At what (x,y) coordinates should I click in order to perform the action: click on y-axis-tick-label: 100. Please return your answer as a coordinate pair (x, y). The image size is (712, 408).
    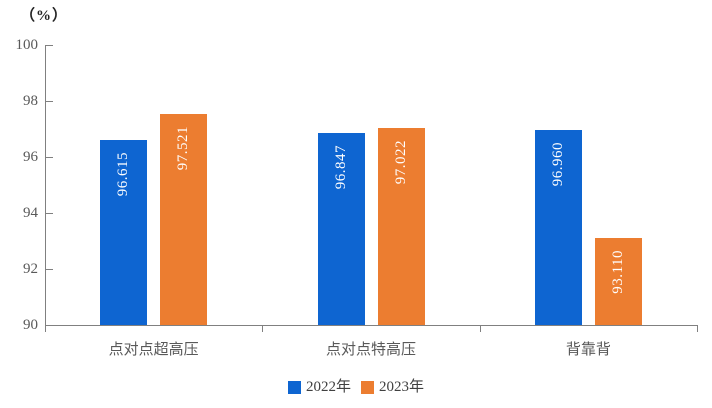
    Looking at the image, I should click on (27, 45).